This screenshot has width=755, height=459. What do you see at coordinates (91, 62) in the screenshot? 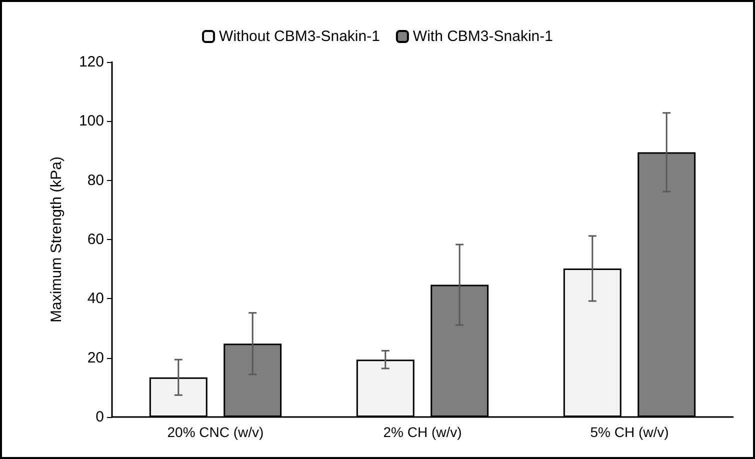
I see `y-tick-label: 120` at bounding box center [91, 62].